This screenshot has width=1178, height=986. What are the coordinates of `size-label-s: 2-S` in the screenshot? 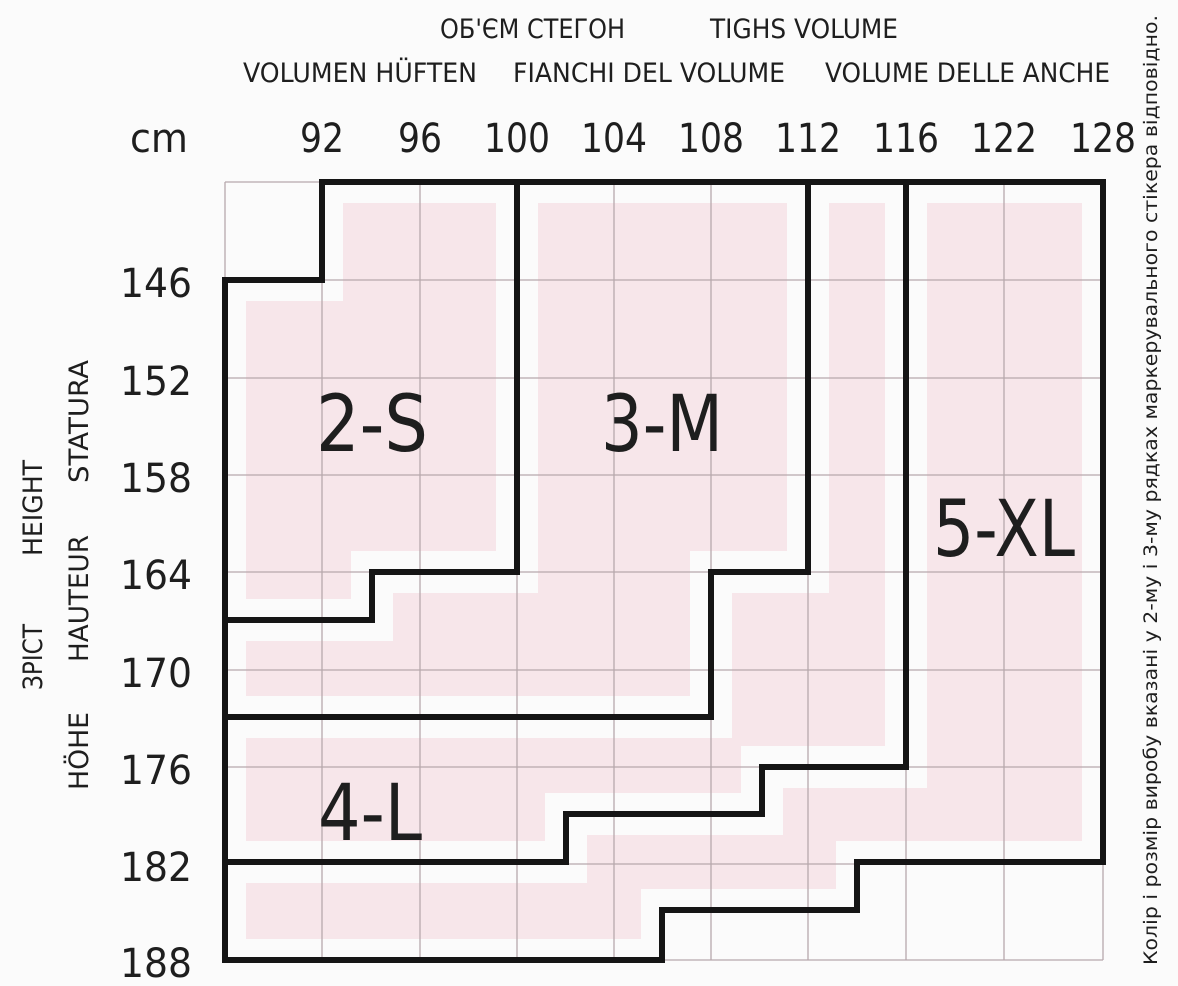 It's located at (372, 425).